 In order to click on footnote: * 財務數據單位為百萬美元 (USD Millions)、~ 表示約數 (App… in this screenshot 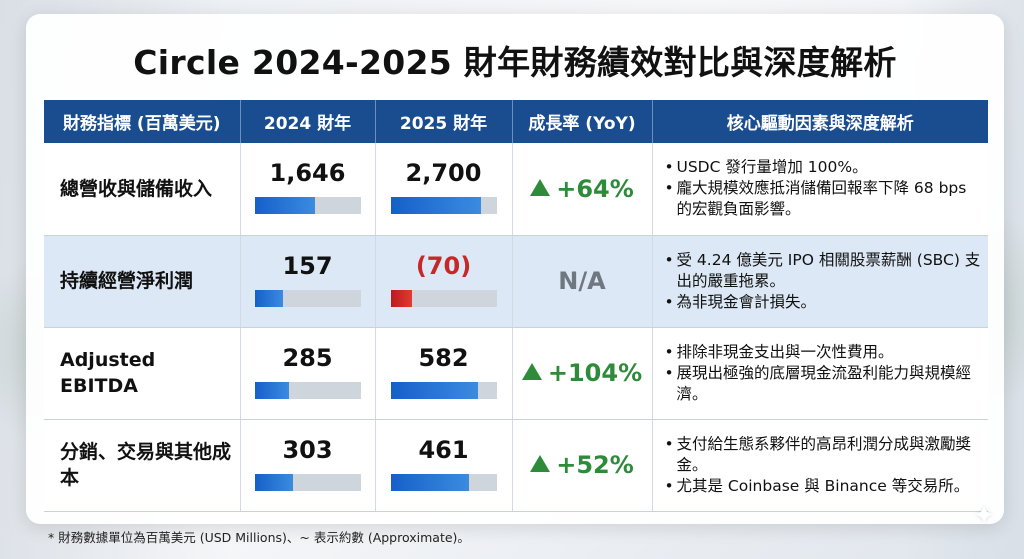, I will do `click(259, 537)`.